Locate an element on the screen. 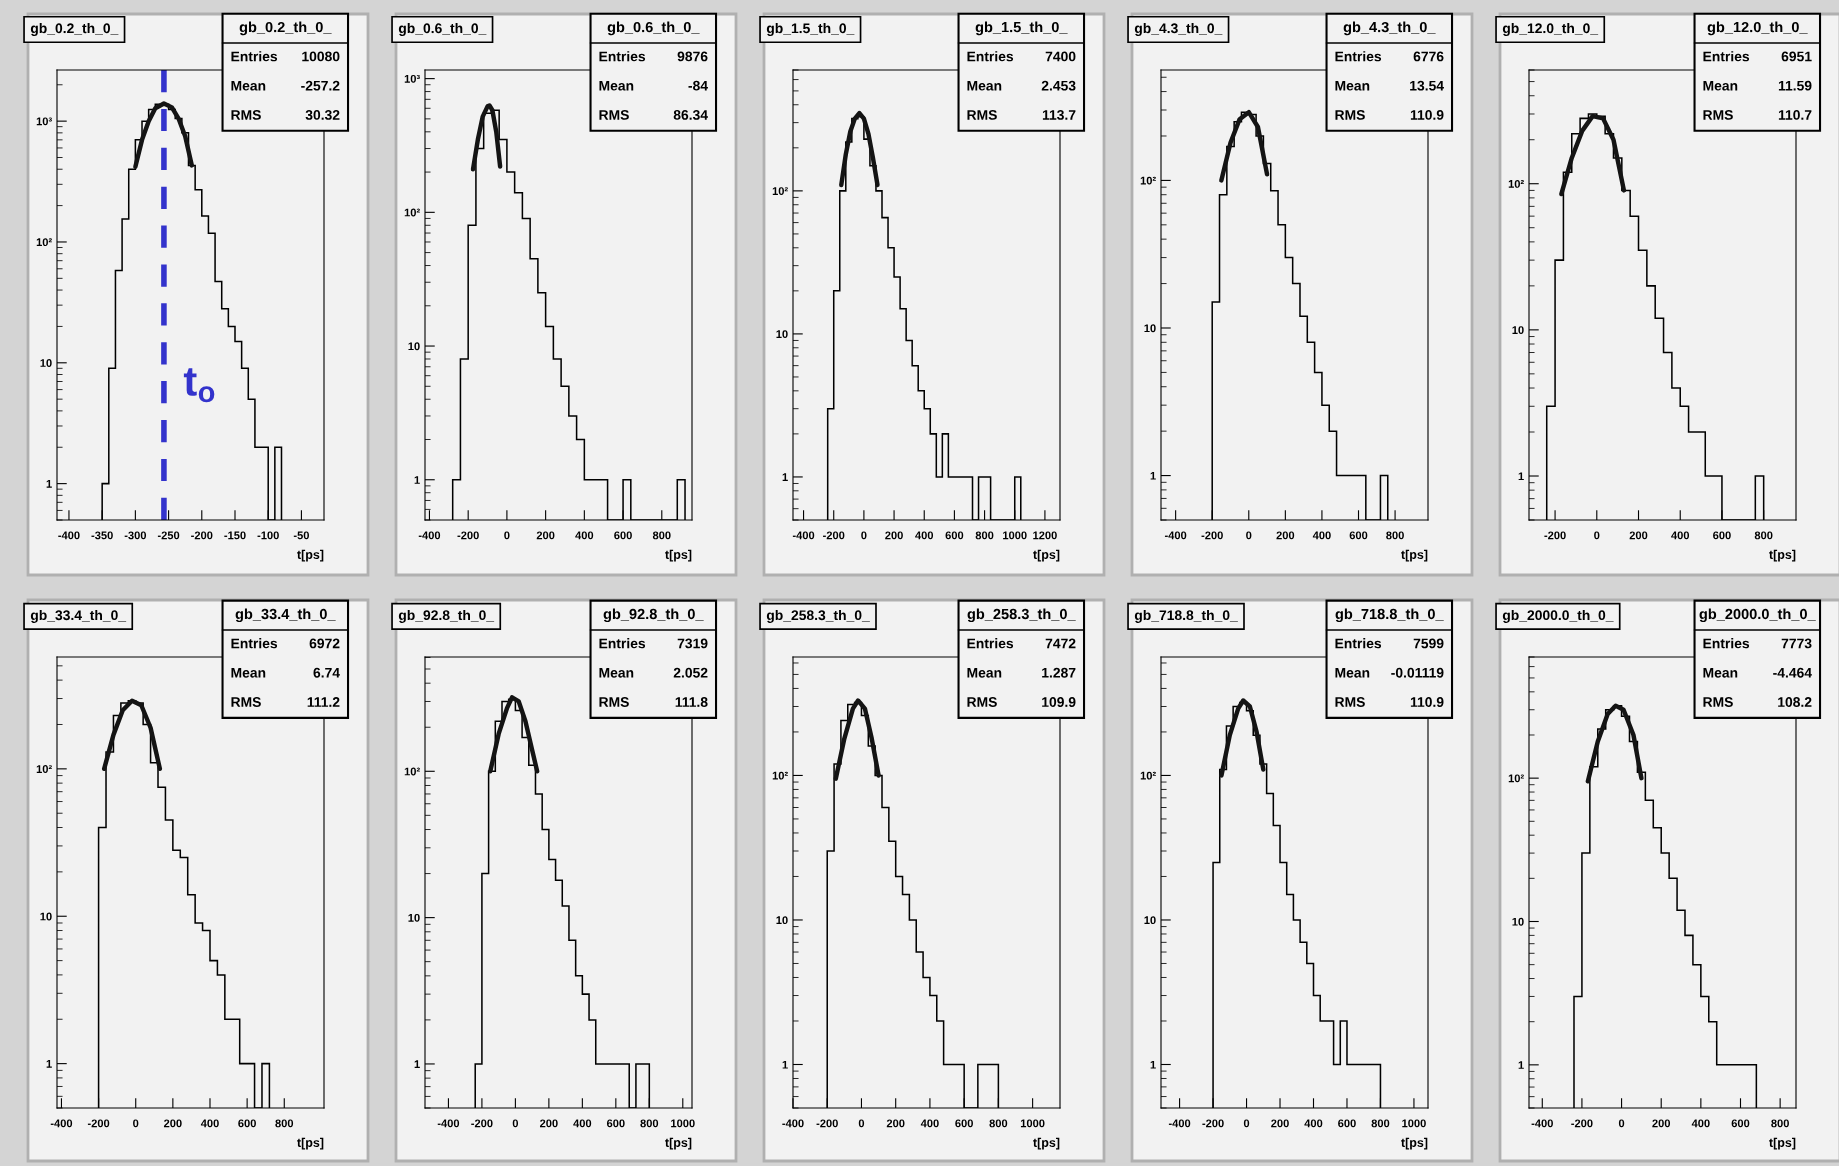  chart-title: gb_4.3_th_0_ is located at coordinates (1178, 29).